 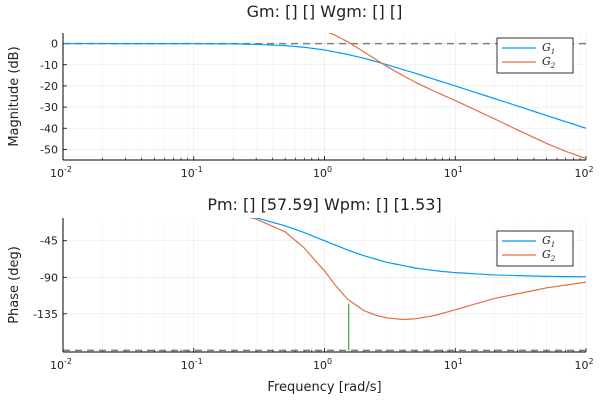 I want to click on y-tick-label: -50, so click(x=49, y=149).